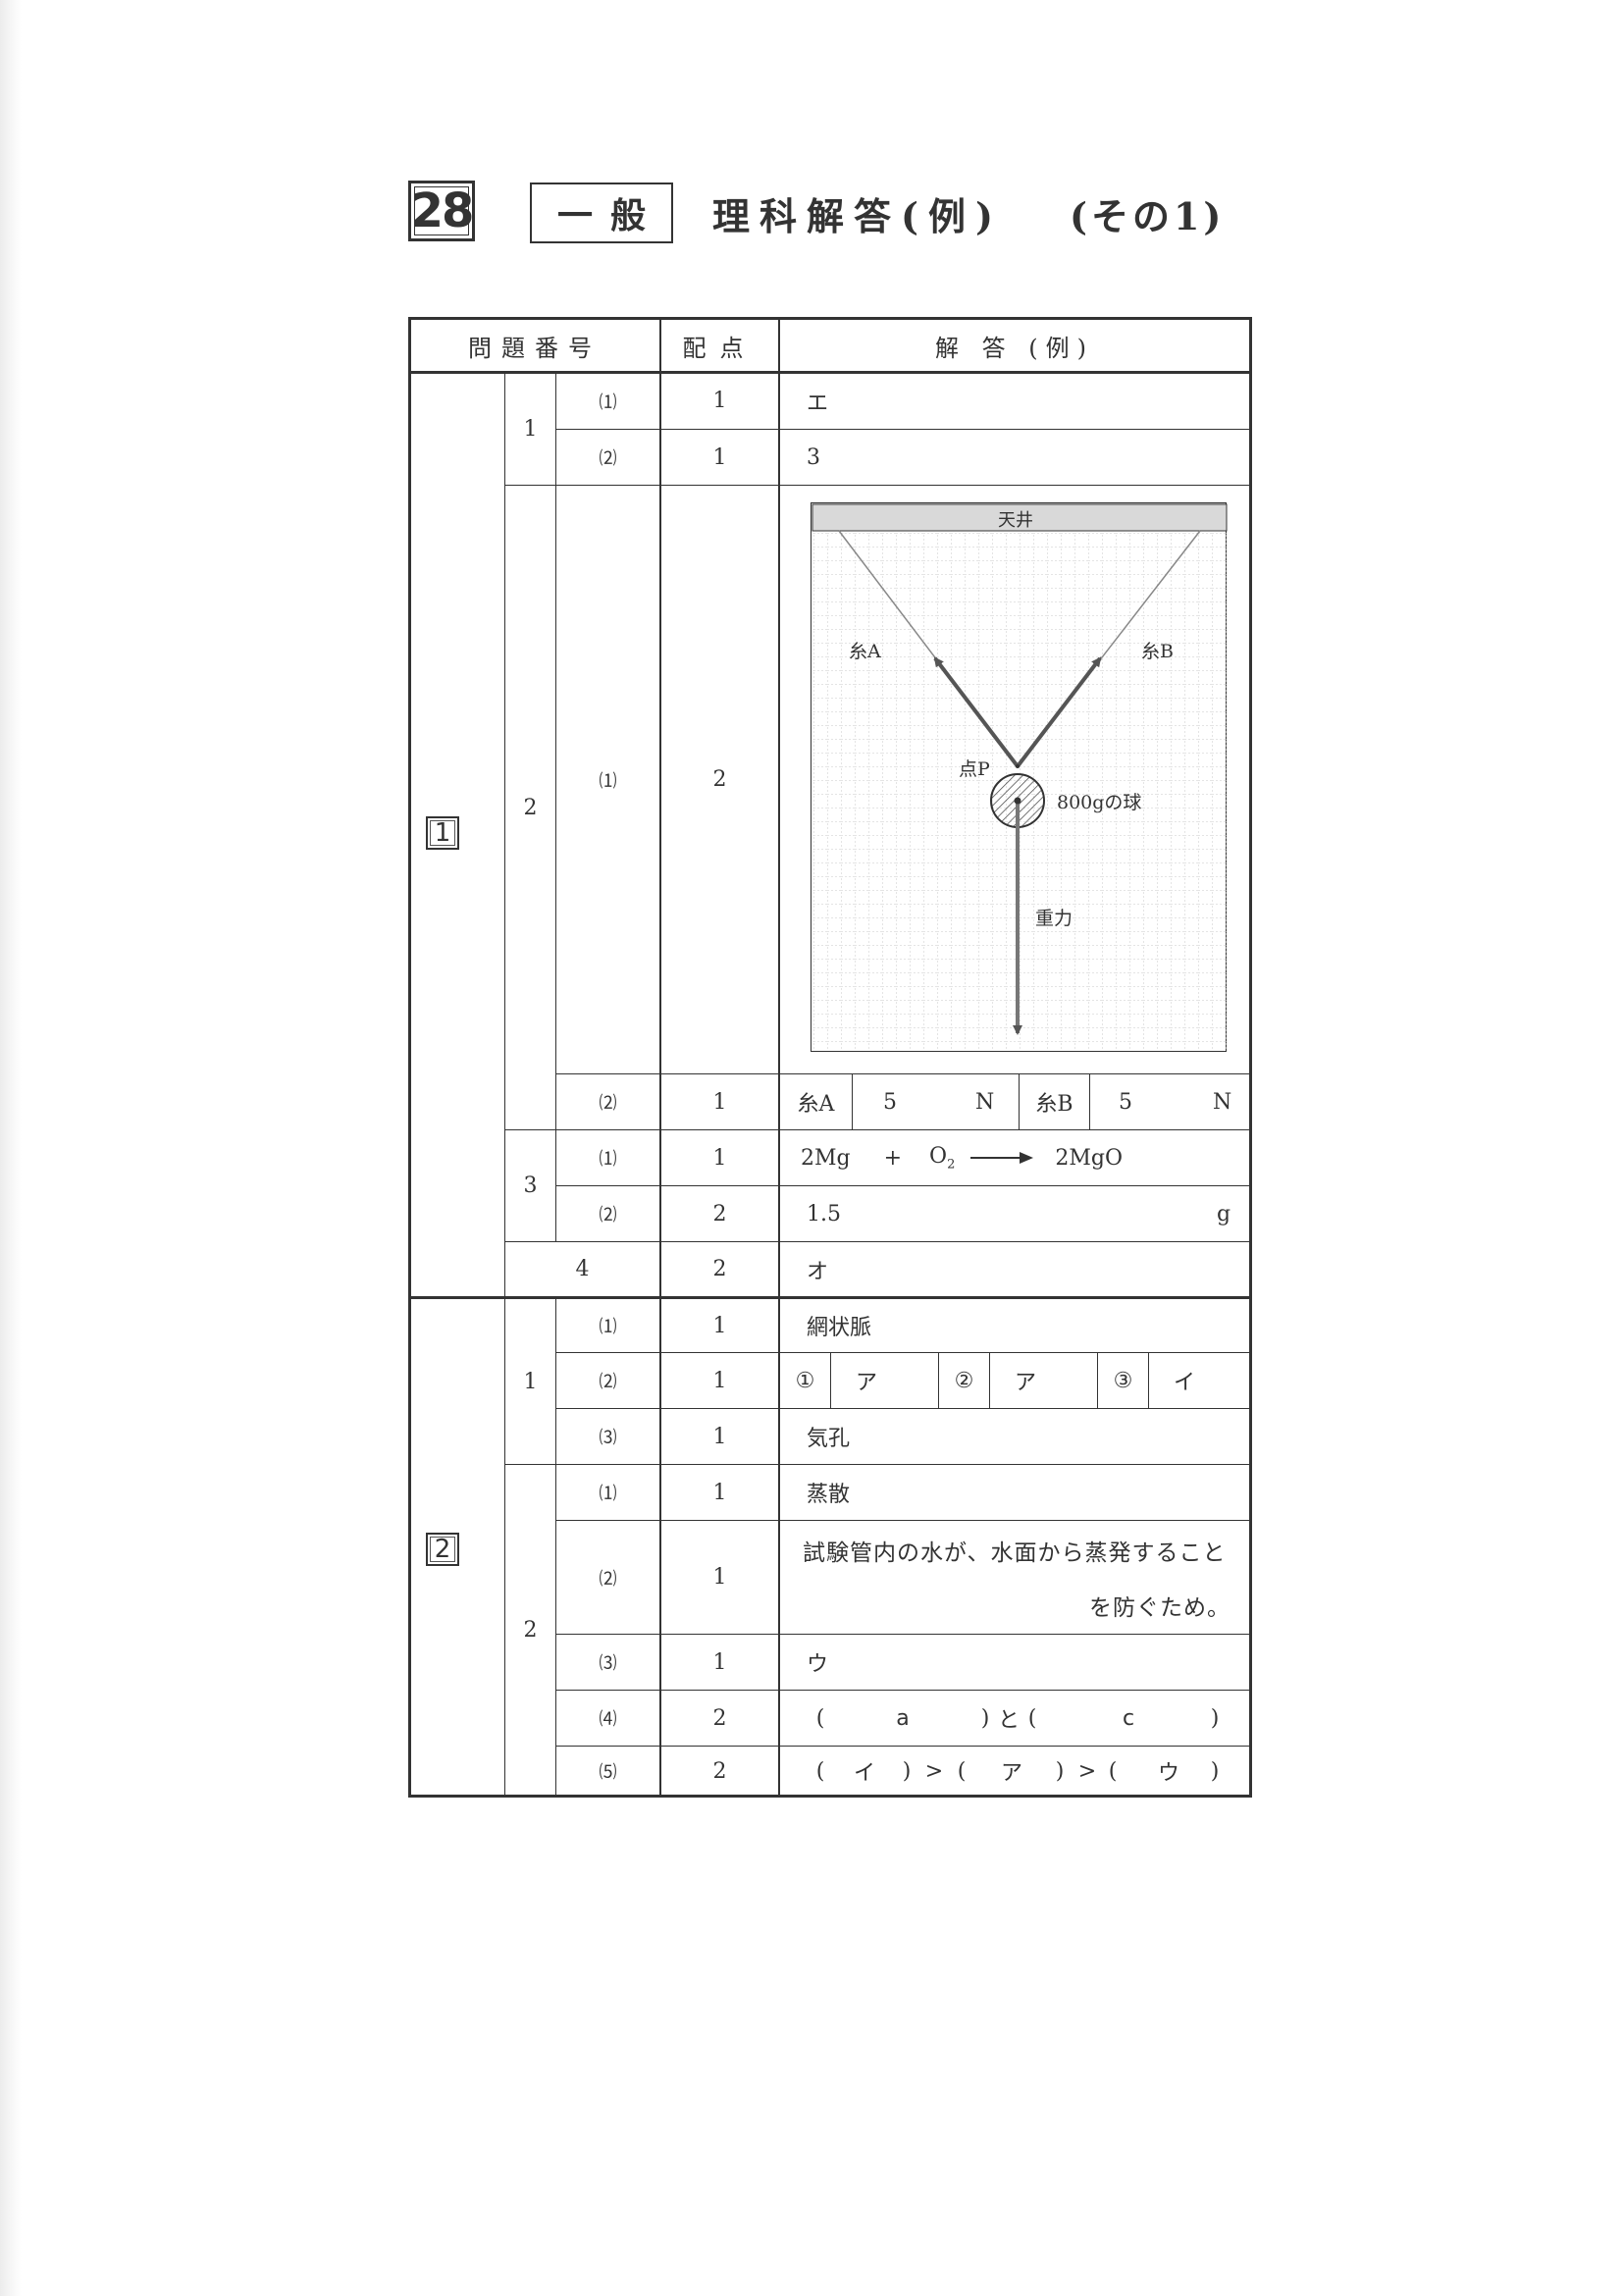 Image resolution: width=1623 pixels, height=2296 pixels. What do you see at coordinates (1002, 1158) in the screenshot?
I see `reaction-arrow-icon` at bounding box center [1002, 1158].